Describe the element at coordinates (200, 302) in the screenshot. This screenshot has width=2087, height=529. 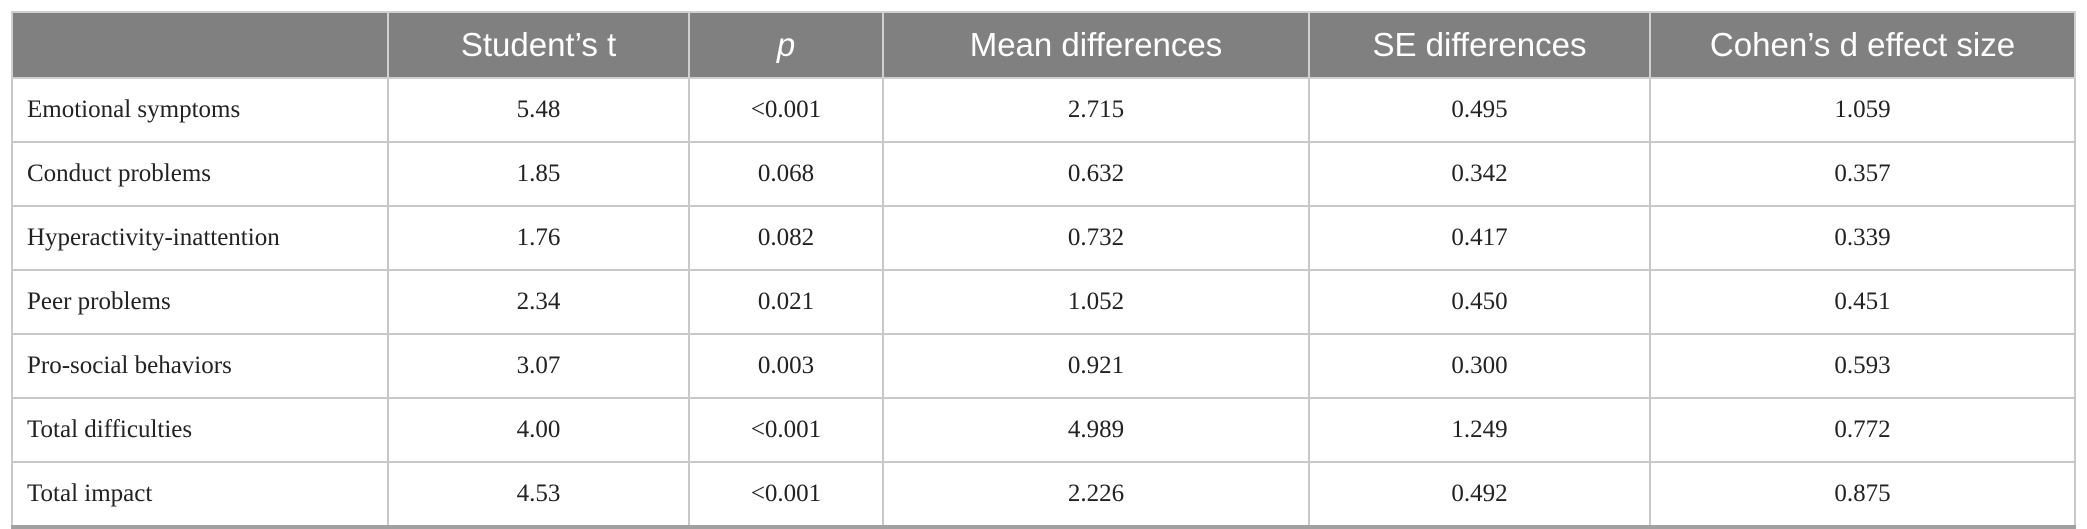
I see `row-label: Peer problems` at that location.